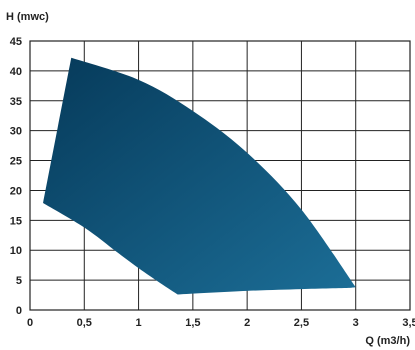 The image size is (415, 350). I want to click on x-tick-label-1: 0,5, so click(84, 323).